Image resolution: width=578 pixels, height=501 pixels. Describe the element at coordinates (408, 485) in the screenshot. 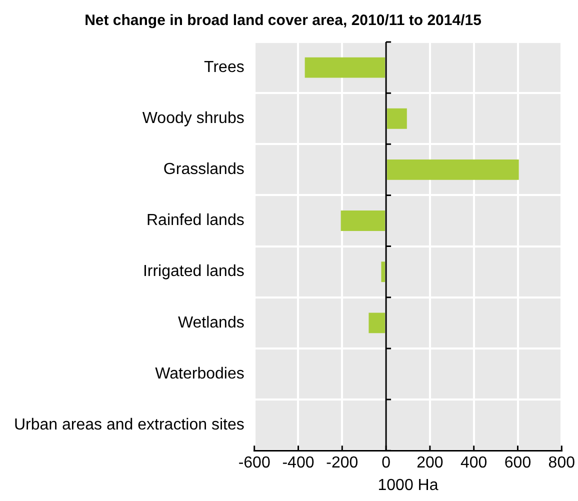

I see `x-axis-title: 1000 Ha` at that location.